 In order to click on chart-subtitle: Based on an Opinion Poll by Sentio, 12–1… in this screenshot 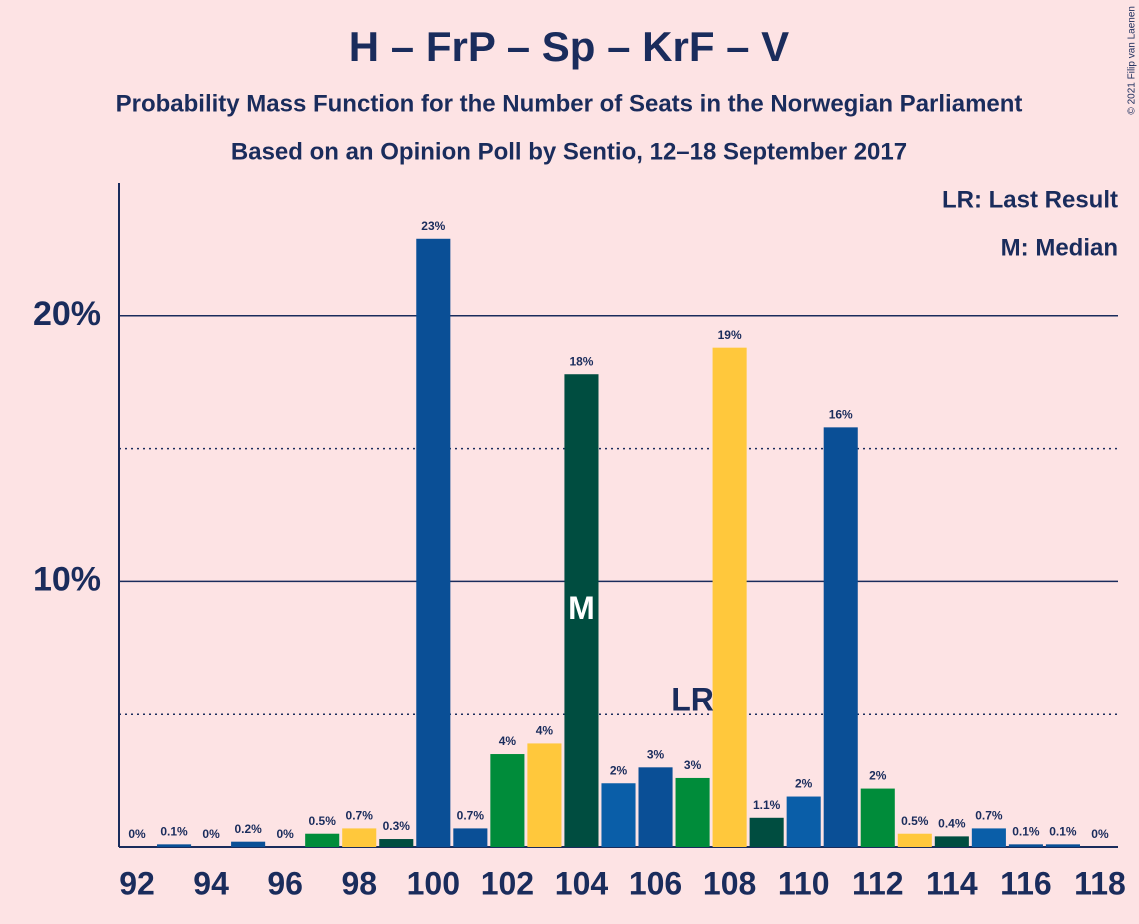, I will do `click(569, 151)`.